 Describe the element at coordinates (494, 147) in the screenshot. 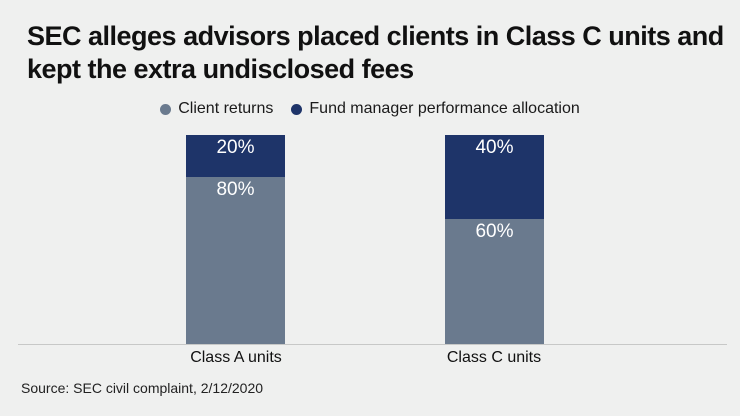

I see `bar-value-label: 40%` at that location.